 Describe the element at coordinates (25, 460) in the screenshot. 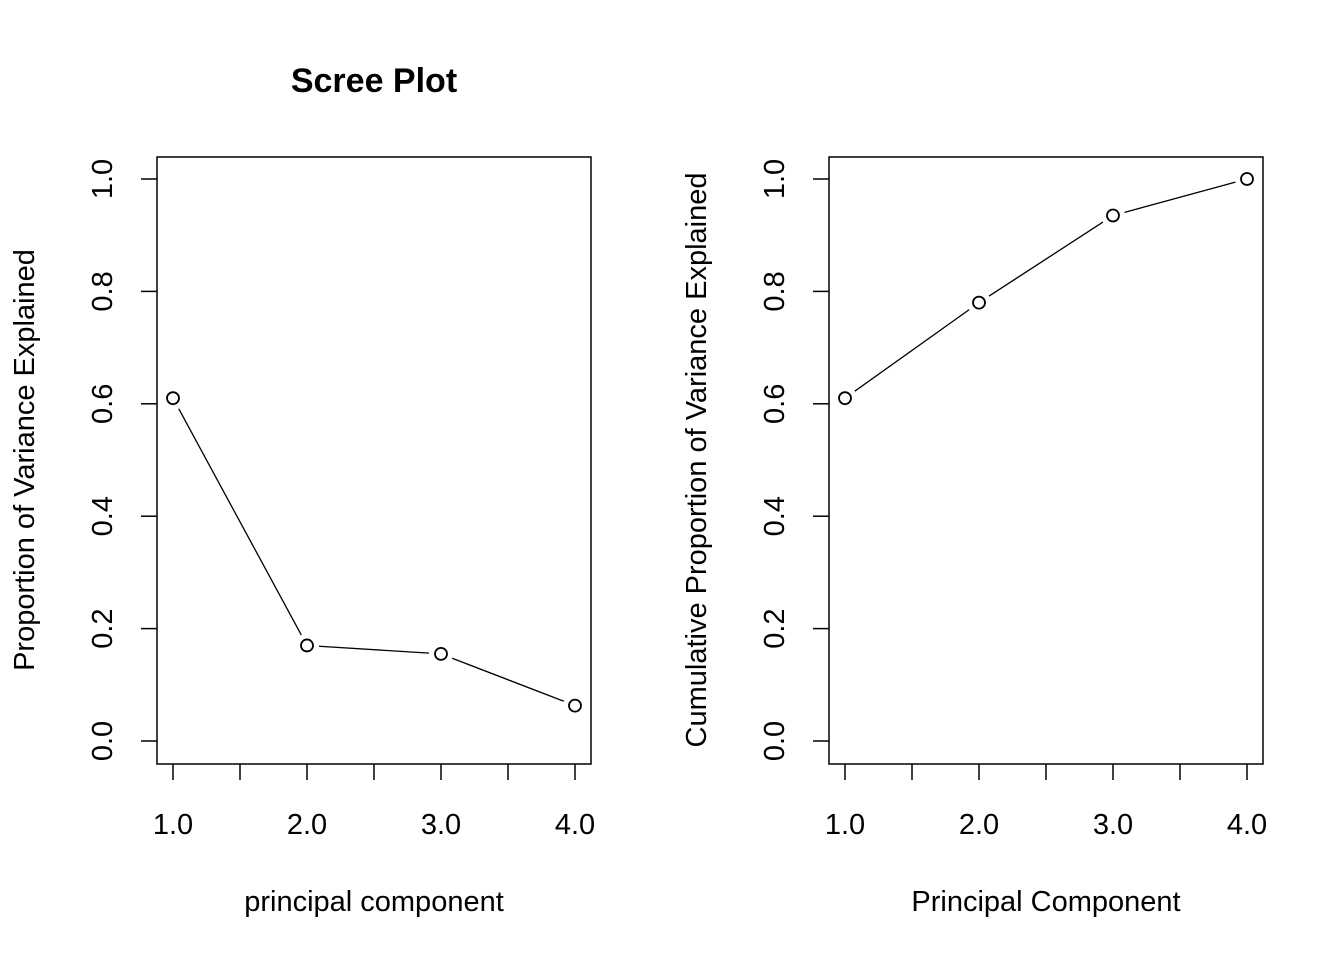

I see `y-axis-label: Proportion of Variance Explained` at that location.